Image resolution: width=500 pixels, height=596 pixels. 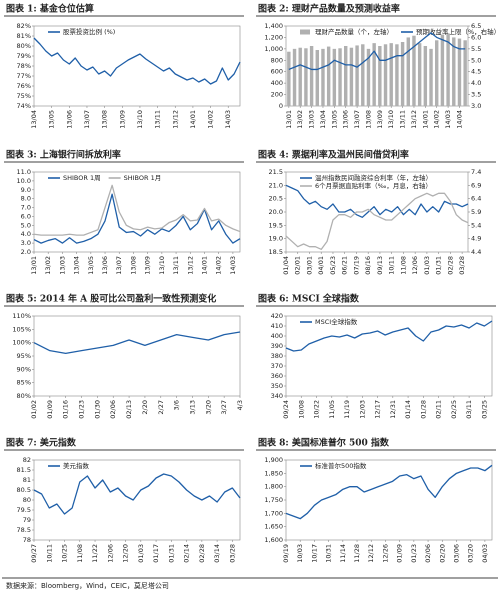 What do you see at coordinates (95, 553) in the screenshot?
I see `x-tick-label: 11/22` at bounding box center [95, 553].